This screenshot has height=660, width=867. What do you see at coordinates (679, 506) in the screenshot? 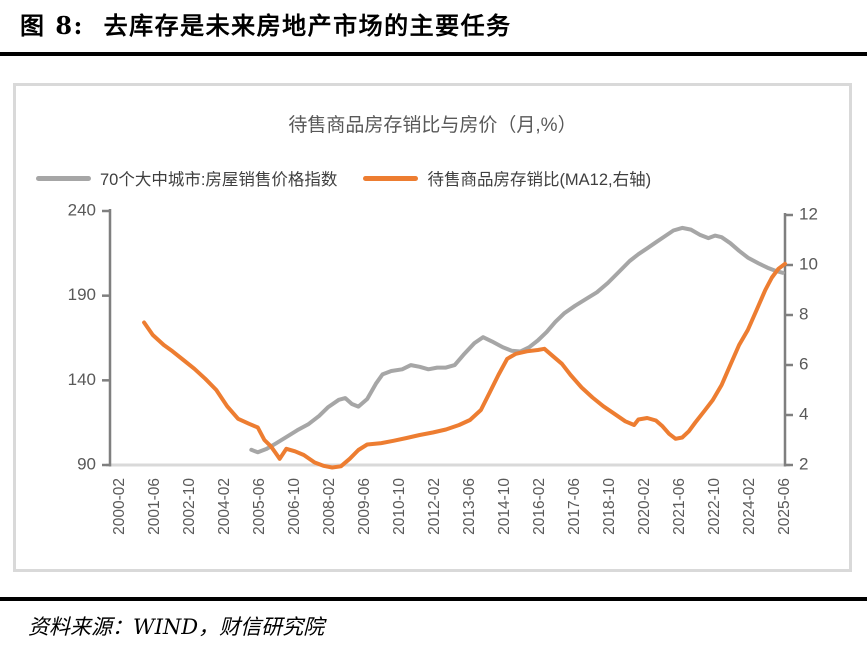
I see `x-axis-tick-label: 2021-06` at bounding box center [679, 506].